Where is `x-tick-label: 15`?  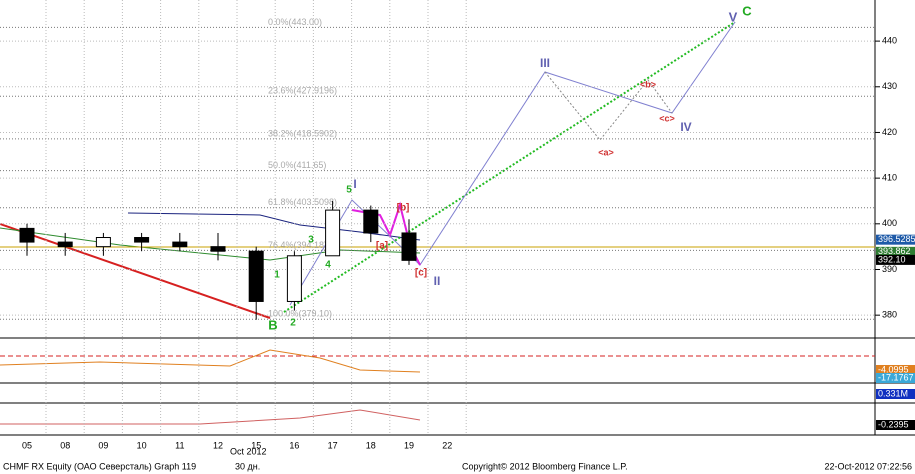
x-tick-label: 15 is located at coordinates (256, 445).